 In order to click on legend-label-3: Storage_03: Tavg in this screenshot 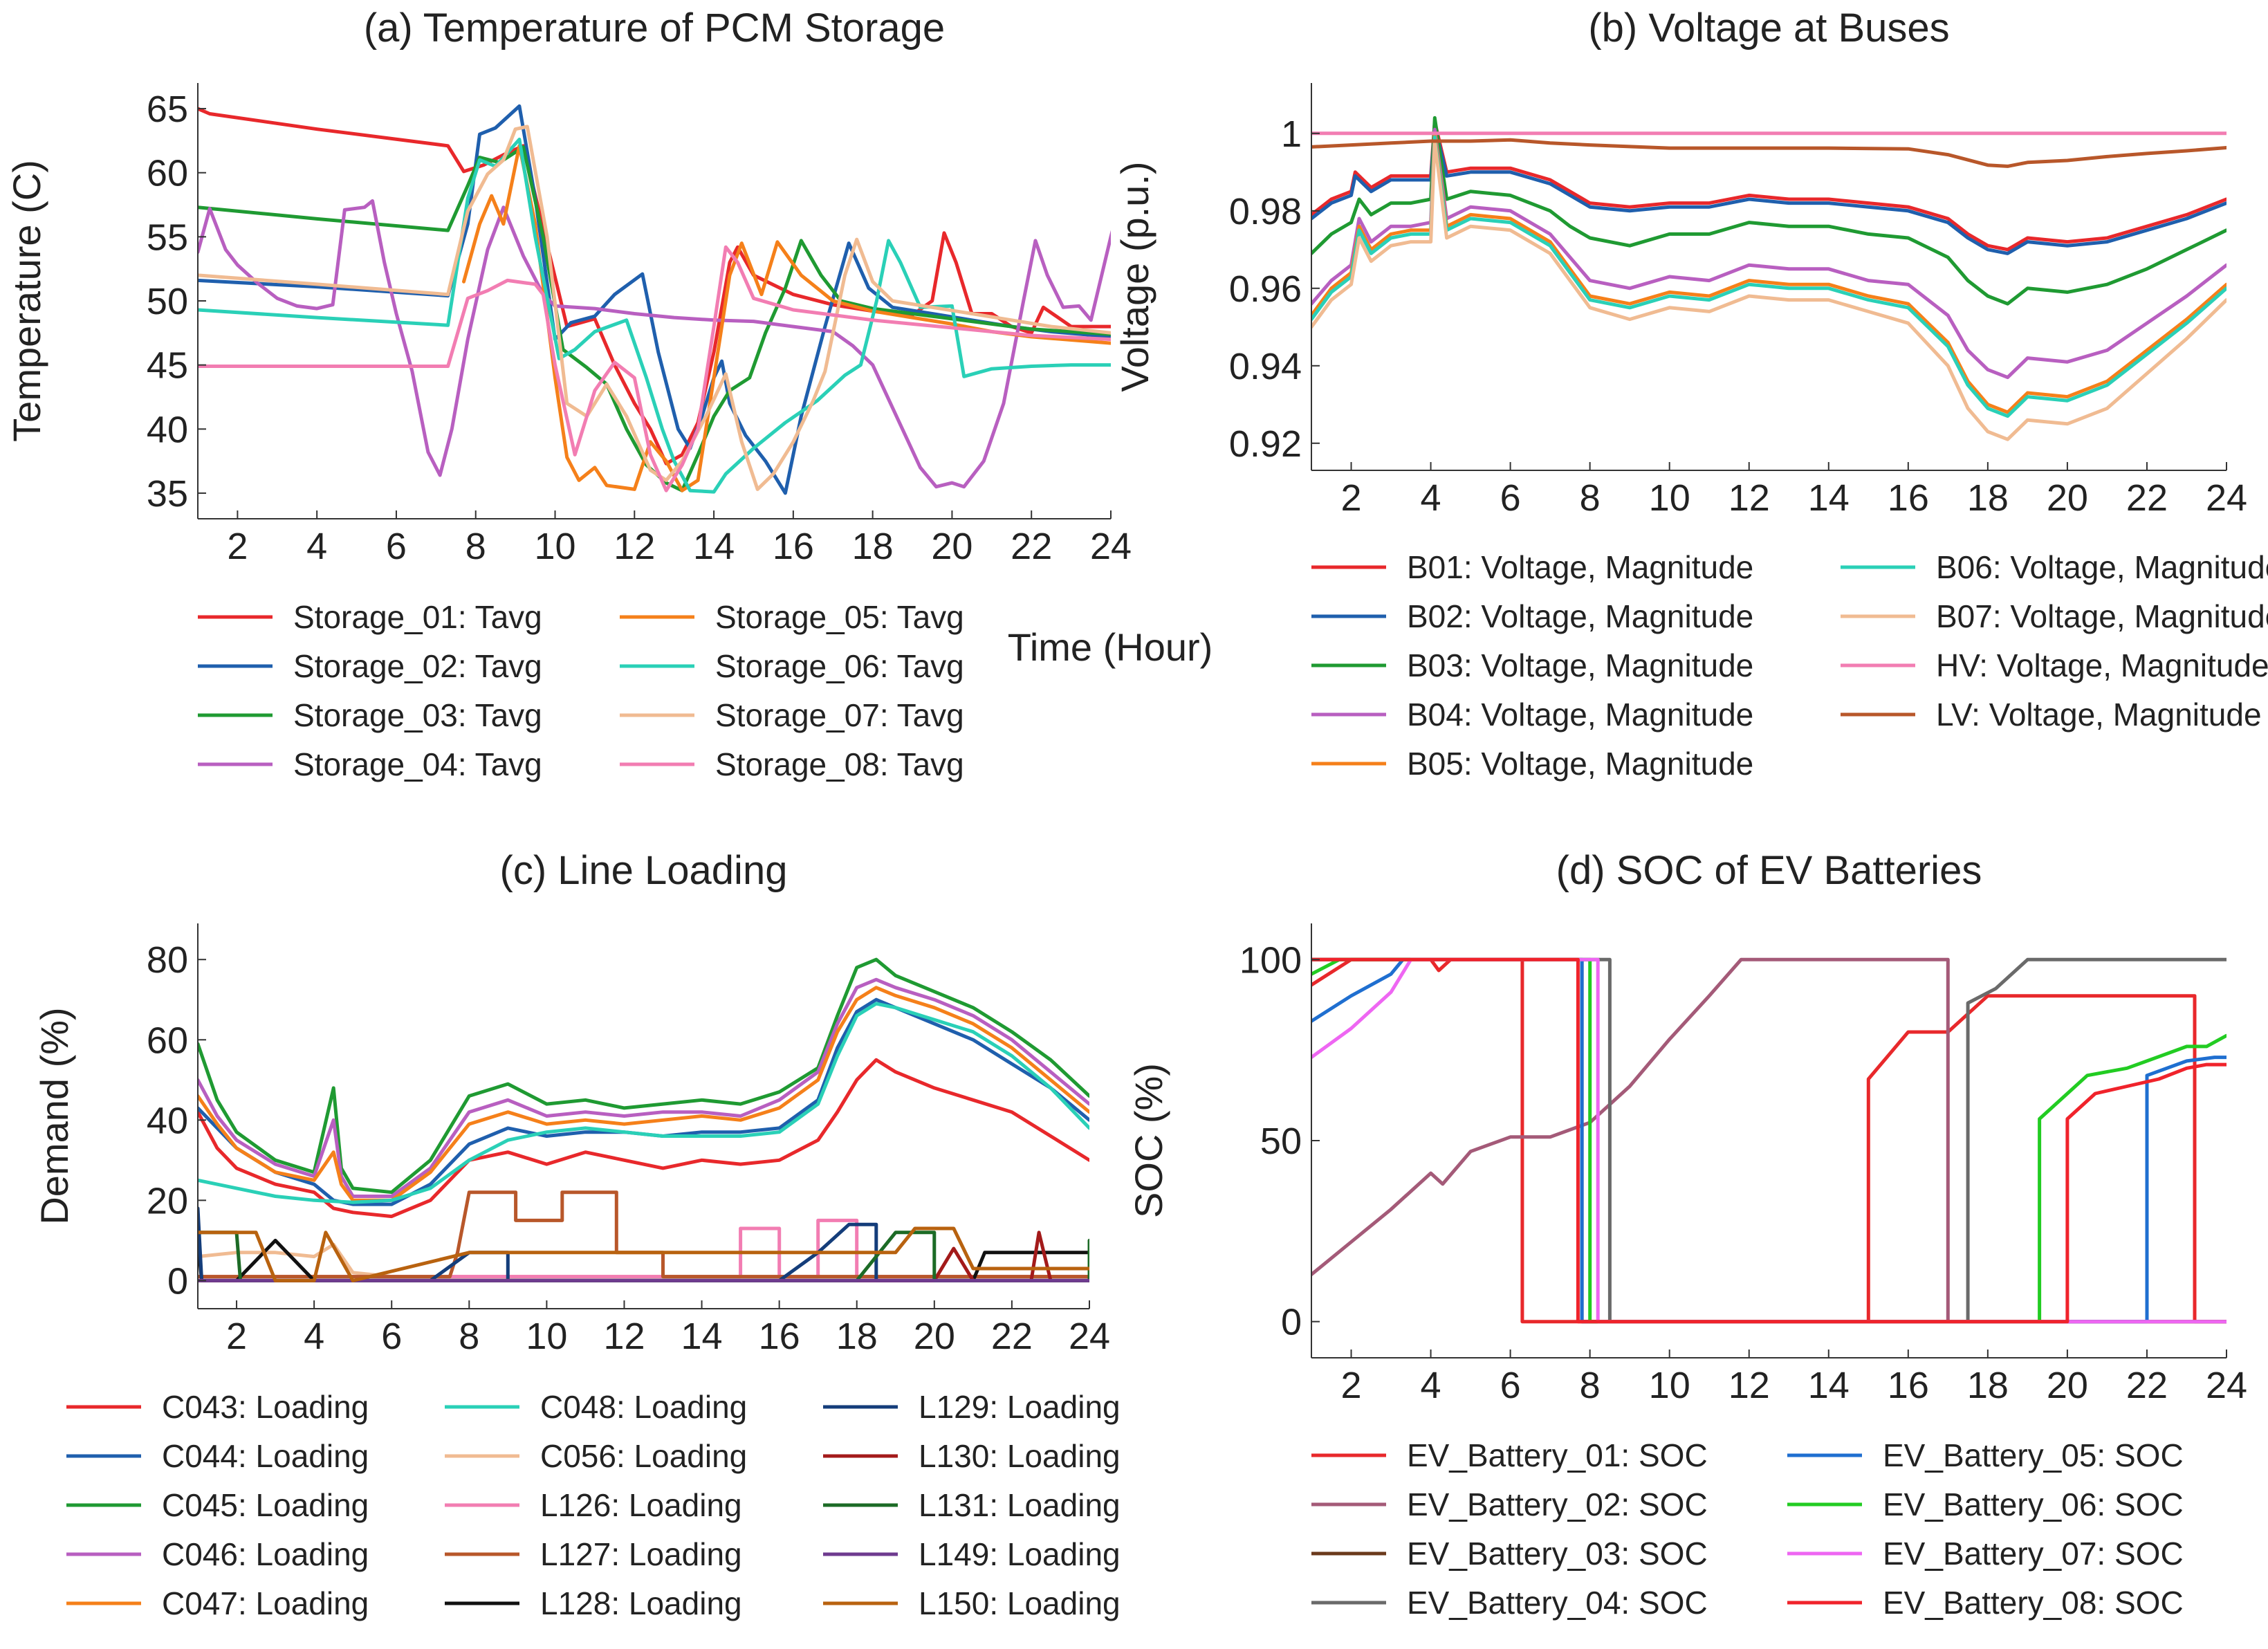, I will do `click(417, 715)`.